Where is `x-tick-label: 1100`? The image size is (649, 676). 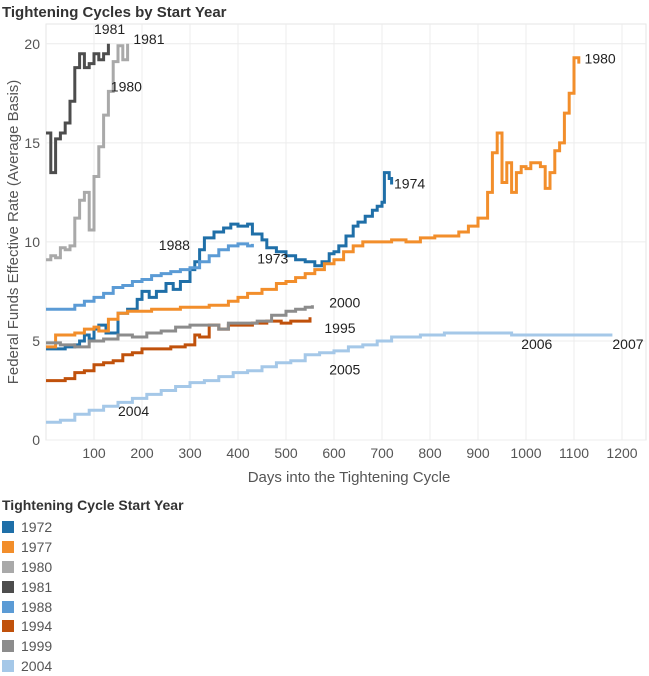
x-tick-label: 1100 is located at coordinates (574, 453).